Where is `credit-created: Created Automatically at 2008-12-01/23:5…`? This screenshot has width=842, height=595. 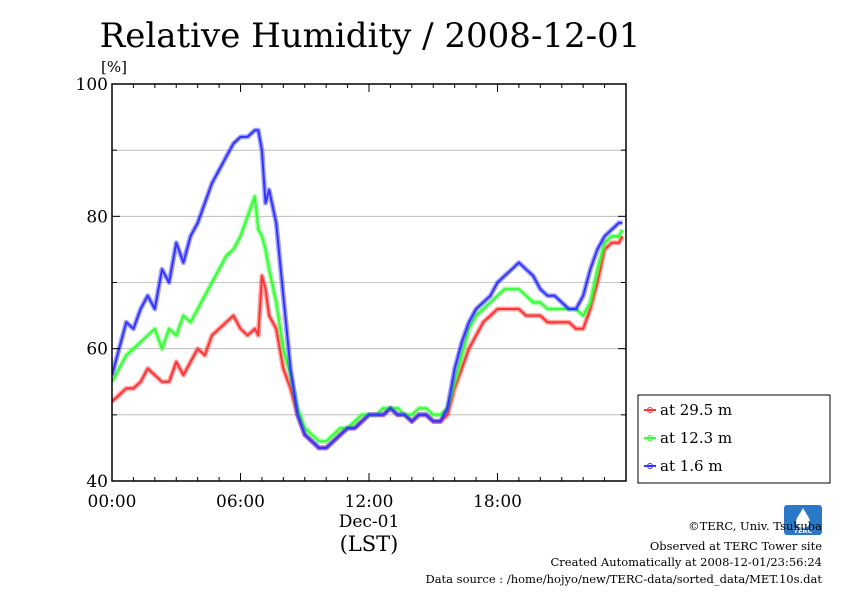 credit-created: Created Automatically at 2008-12-01/23:5… is located at coordinates (687, 562).